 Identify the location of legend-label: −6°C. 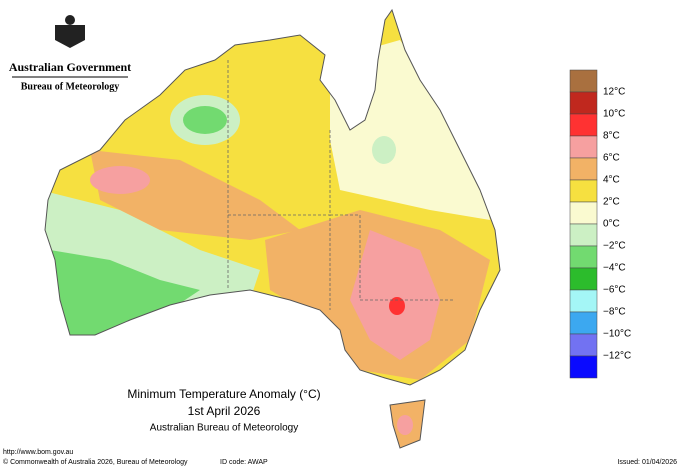
(614, 290).